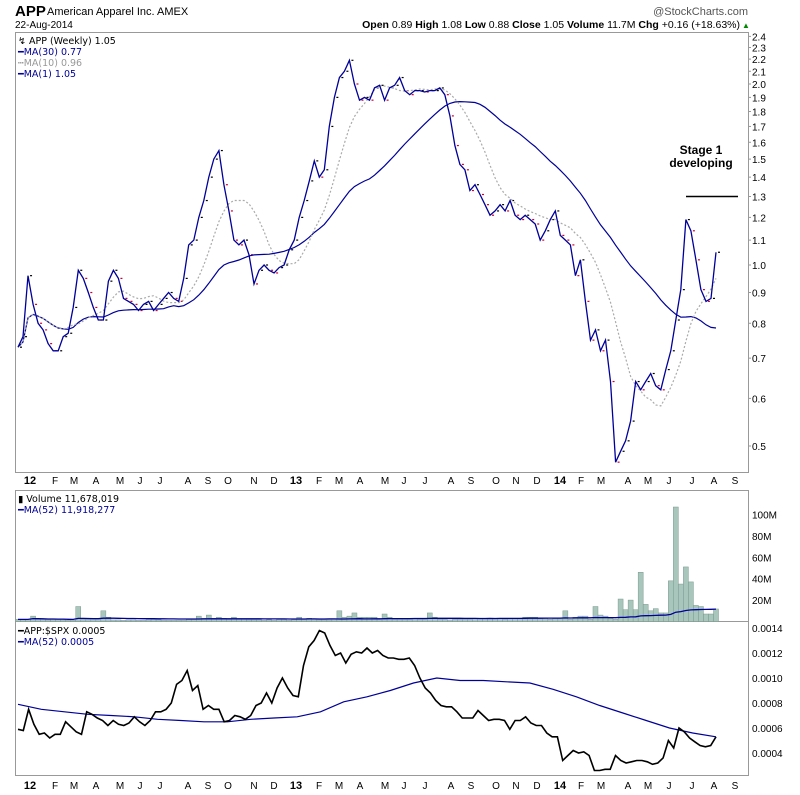 This screenshot has height=795, width=800. What do you see at coordinates (759, 143) in the screenshot?
I see `price-tick-label: 1.6` at bounding box center [759, 143].